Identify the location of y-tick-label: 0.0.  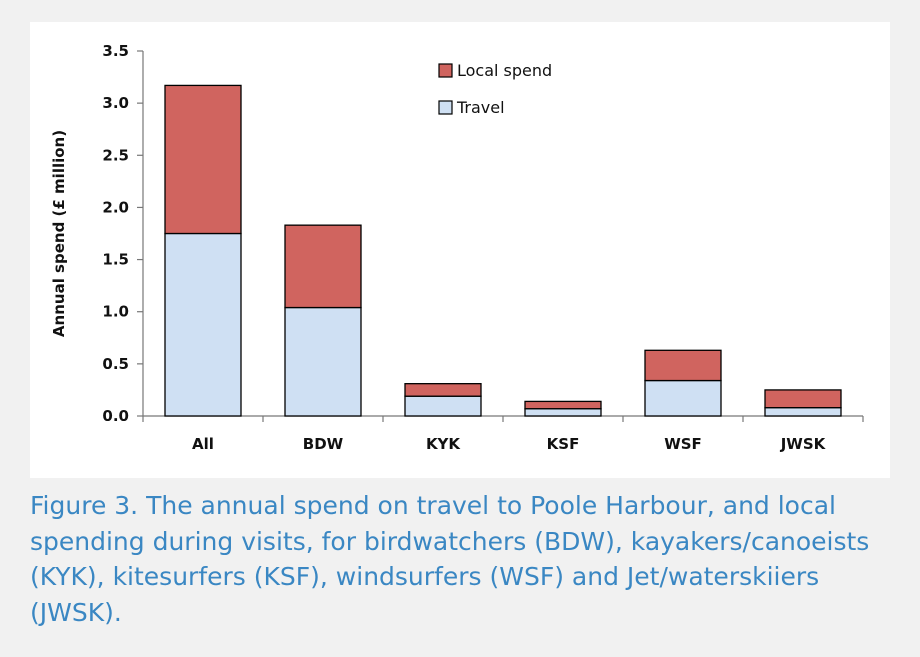
(115, 416).